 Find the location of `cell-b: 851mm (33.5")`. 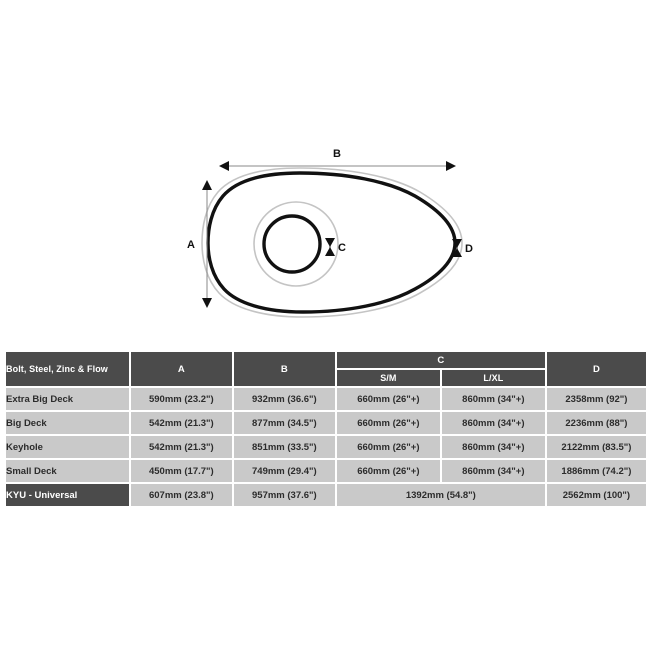

cell-b: 851mm (33.5") is located at coordinates (284, 447).